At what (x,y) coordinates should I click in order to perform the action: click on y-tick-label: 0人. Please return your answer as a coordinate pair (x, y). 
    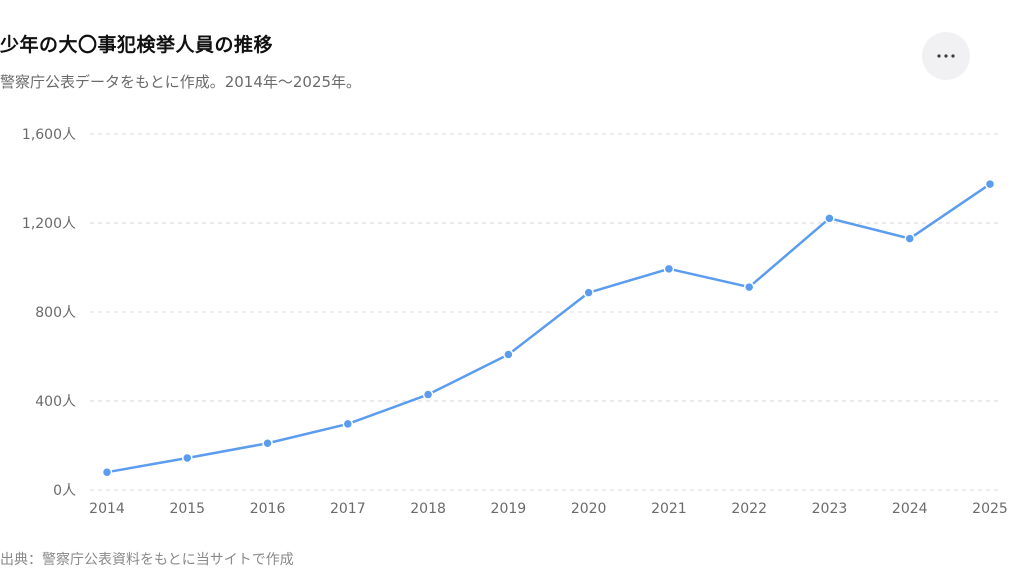
    Looking at the image, I should click on (64, 491).